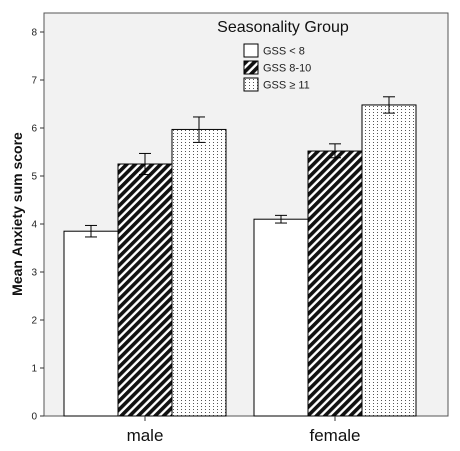  What do you see at coordinates (283, 27) in the screenshot?
I see `legend-title: Seasonality Group` at bounding box center [283, 27].